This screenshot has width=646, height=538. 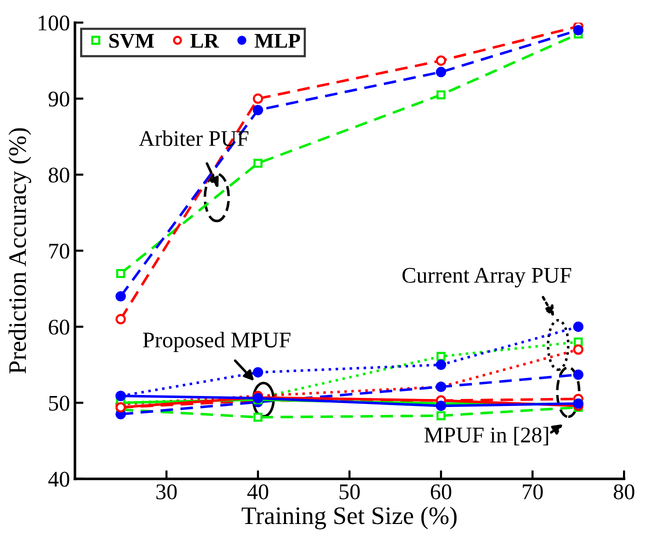 I want to click on x-axis-title: Training Set Size (%), so click(x=349, y=518).